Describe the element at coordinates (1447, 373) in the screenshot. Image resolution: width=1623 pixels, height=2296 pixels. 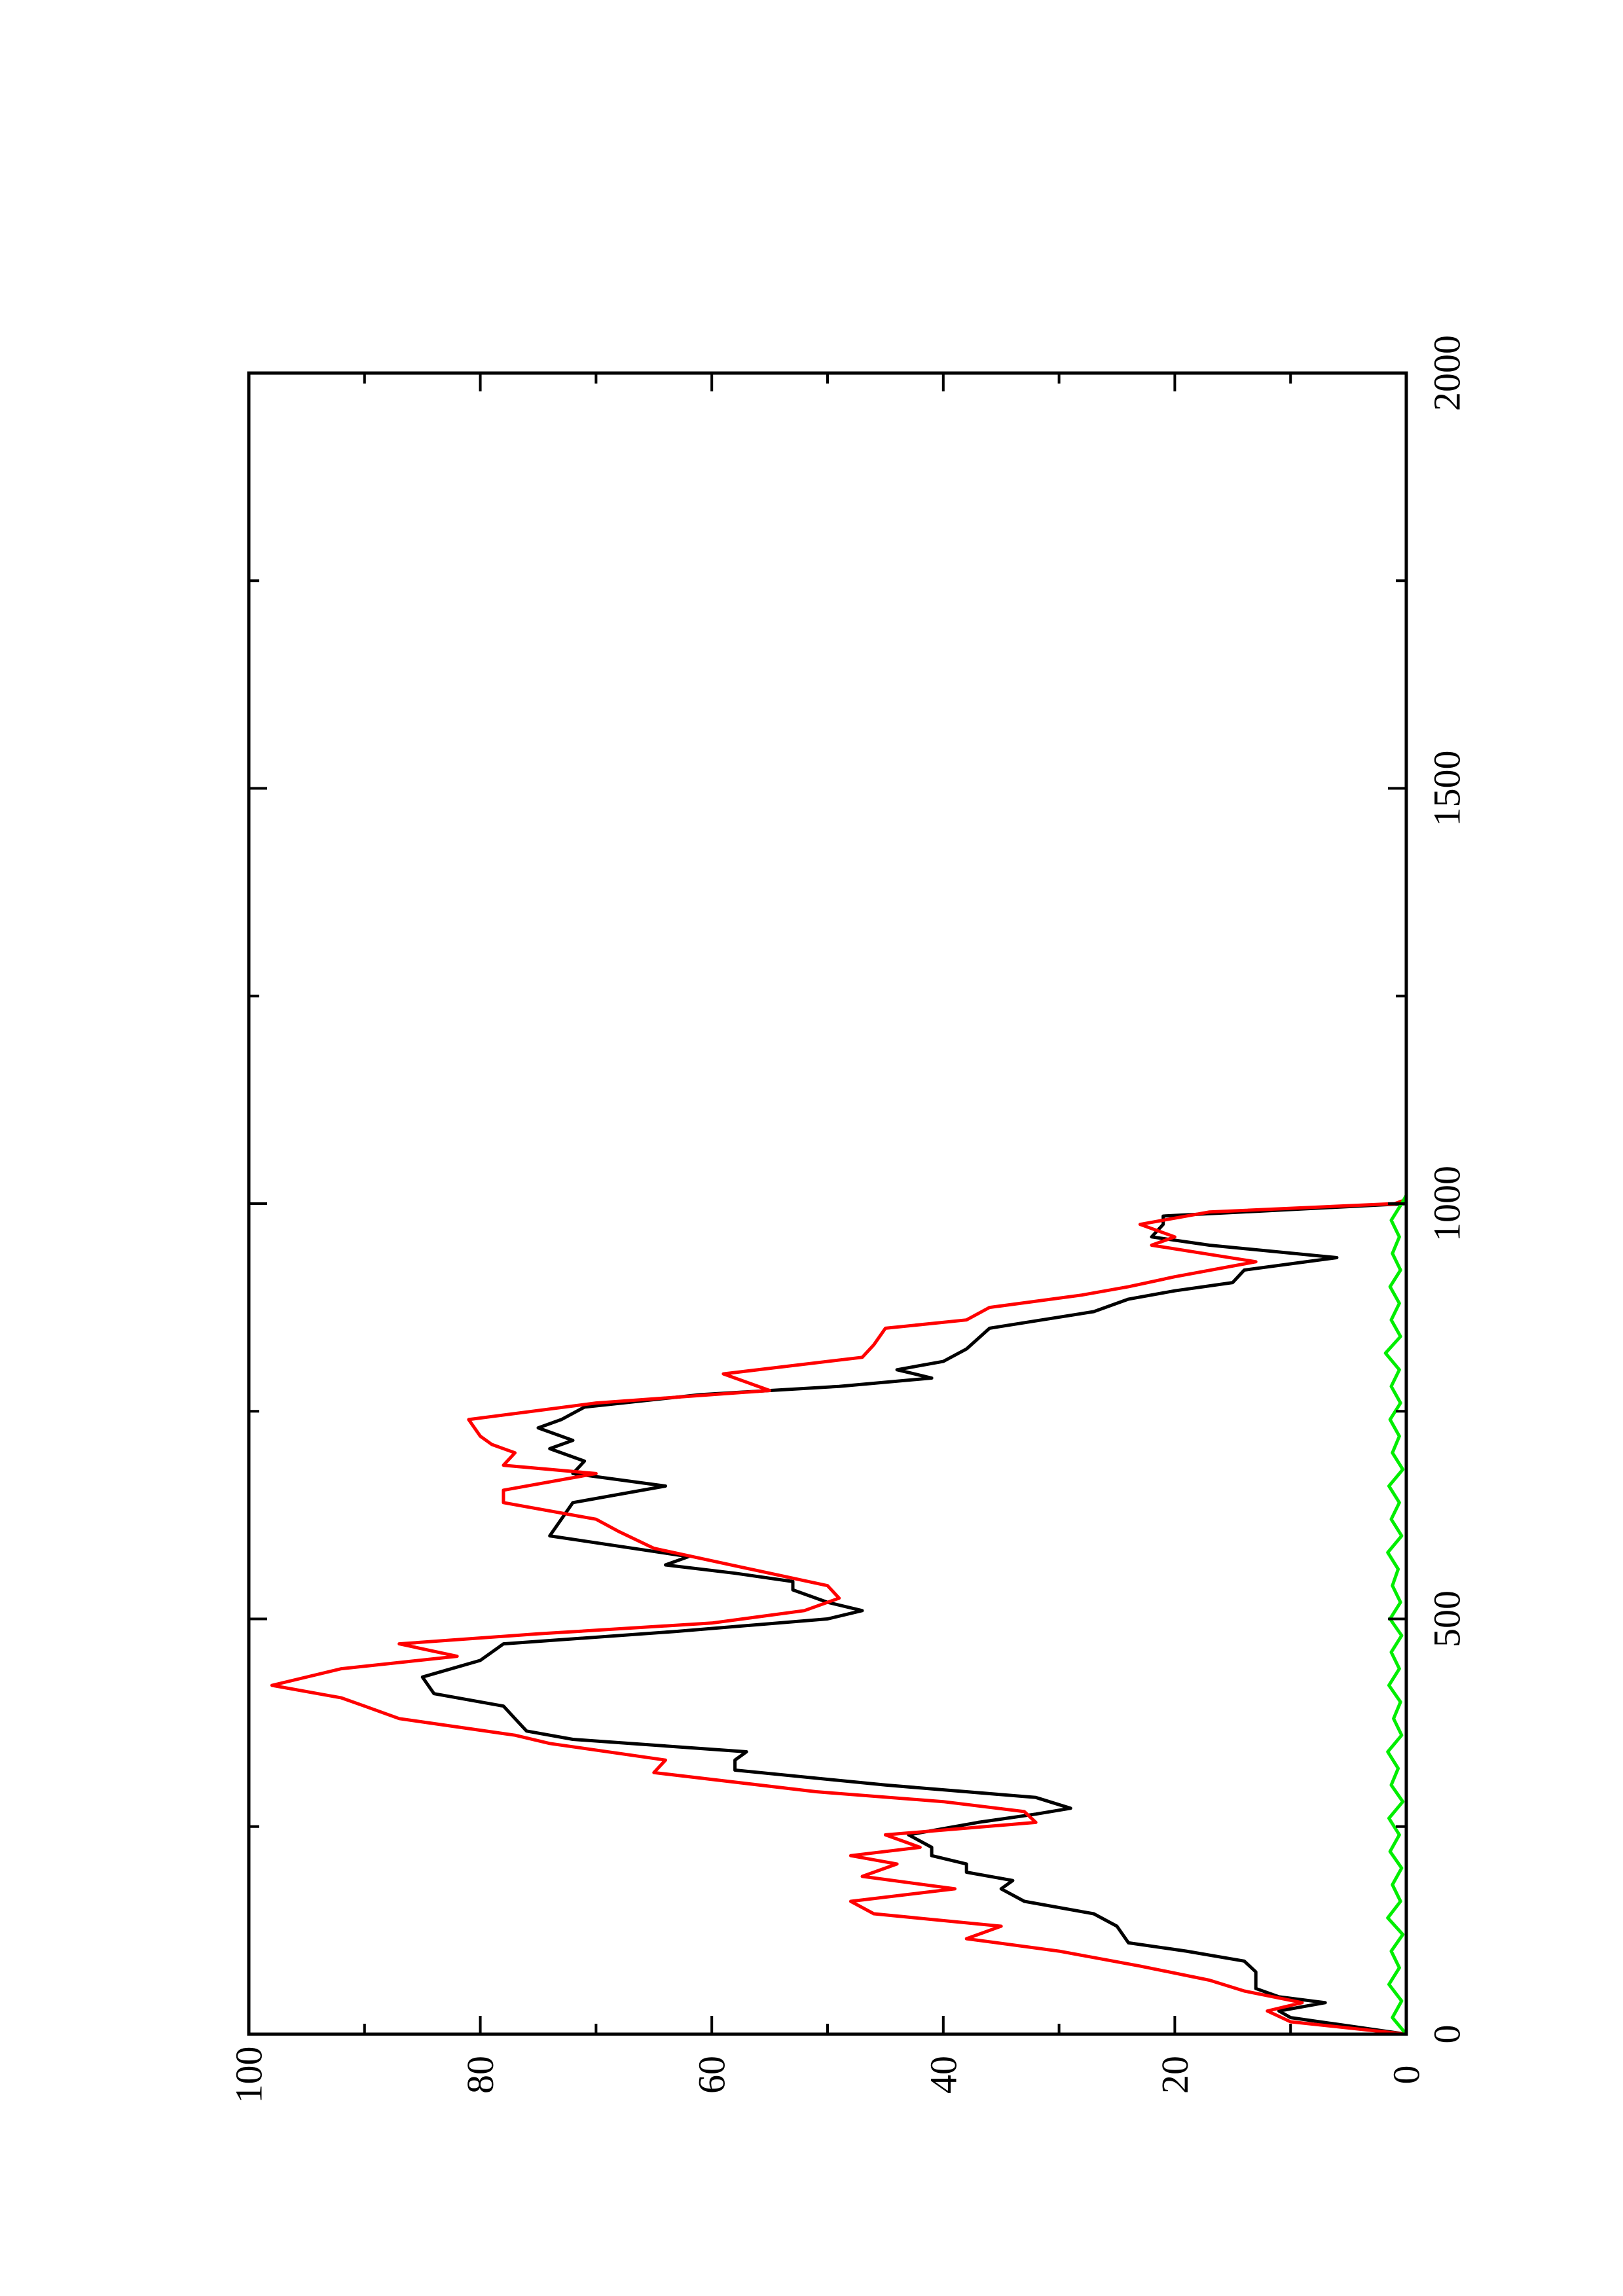
I see `x-tick-label: 2000` at that location.